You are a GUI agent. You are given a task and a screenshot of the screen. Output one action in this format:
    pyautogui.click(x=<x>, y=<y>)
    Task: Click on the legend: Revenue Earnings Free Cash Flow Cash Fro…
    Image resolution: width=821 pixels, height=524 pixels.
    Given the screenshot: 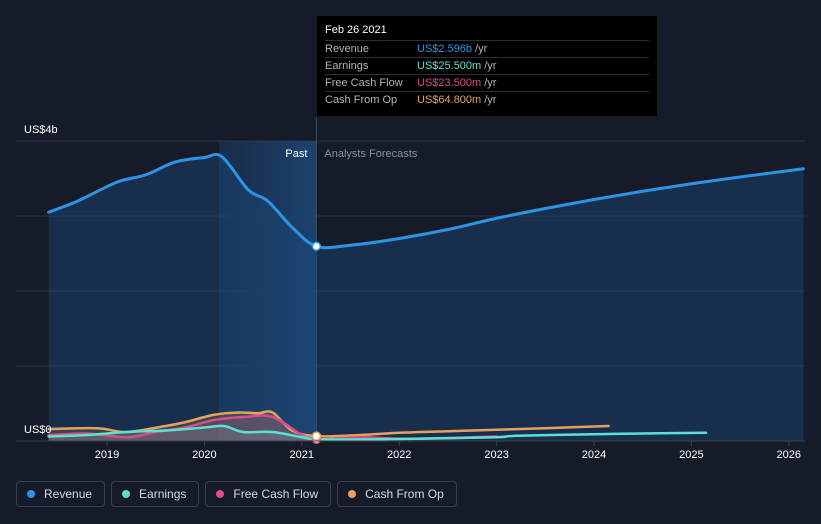 What is the action you would take?
    pyautogui.click(x=236, y=494)
    